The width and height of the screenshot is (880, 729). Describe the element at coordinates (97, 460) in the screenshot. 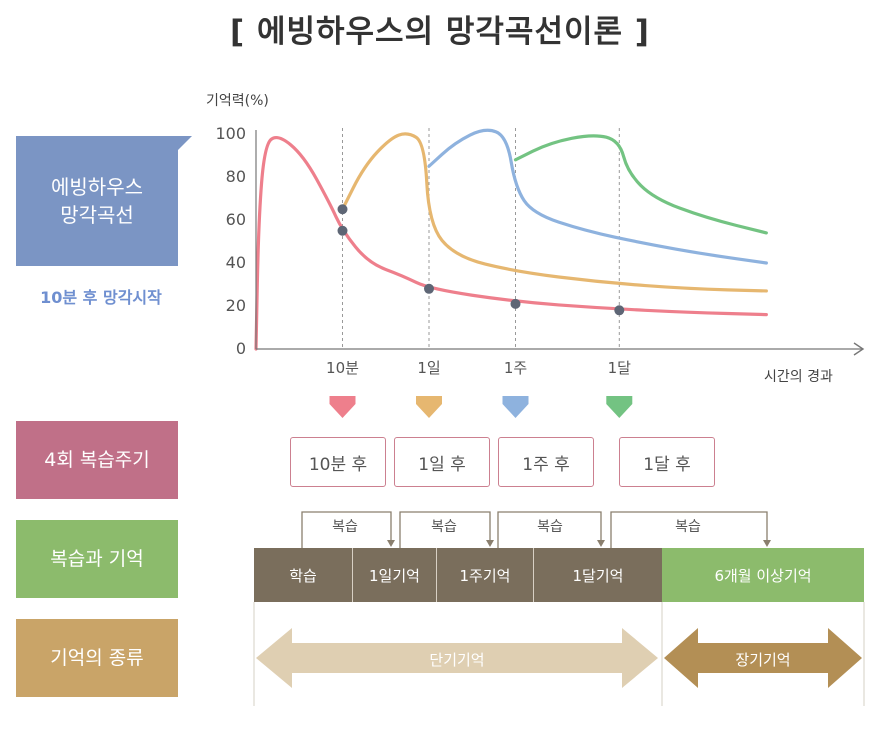

I see `side-label-review-cycle: 4회 복습주기` at that location.